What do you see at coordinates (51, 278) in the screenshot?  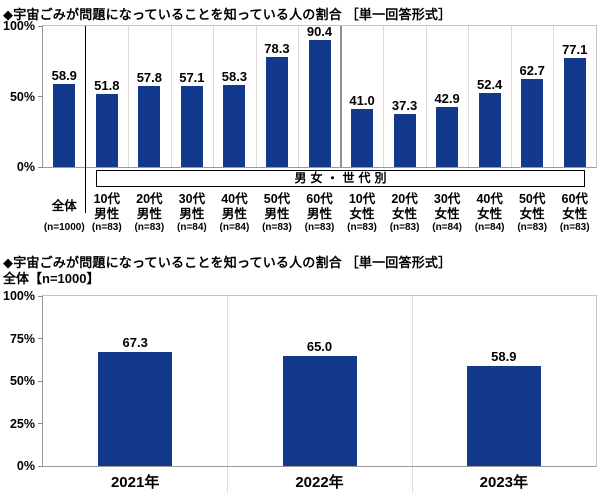 I see `chart2-subtitle: 全体【n=1000】` at bounding box center [51, 278].